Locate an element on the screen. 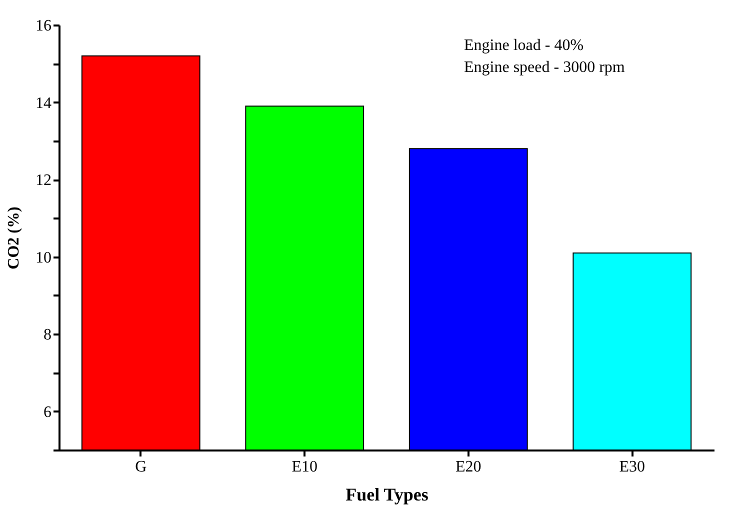  annotation: Engine speed - 3000 rpm is located at coordinates (545, 67).